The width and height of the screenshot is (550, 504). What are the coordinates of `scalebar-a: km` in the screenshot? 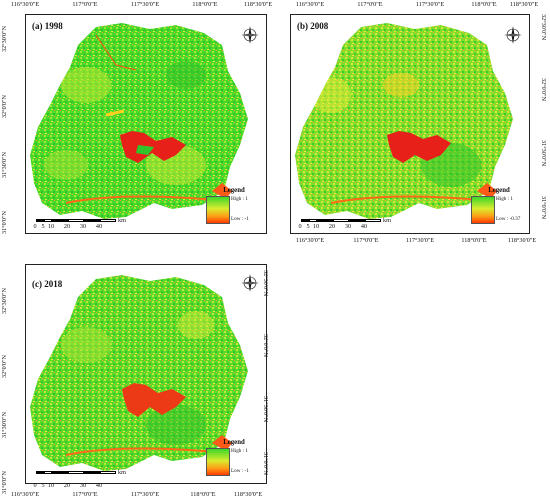 It's located at (86, 225).